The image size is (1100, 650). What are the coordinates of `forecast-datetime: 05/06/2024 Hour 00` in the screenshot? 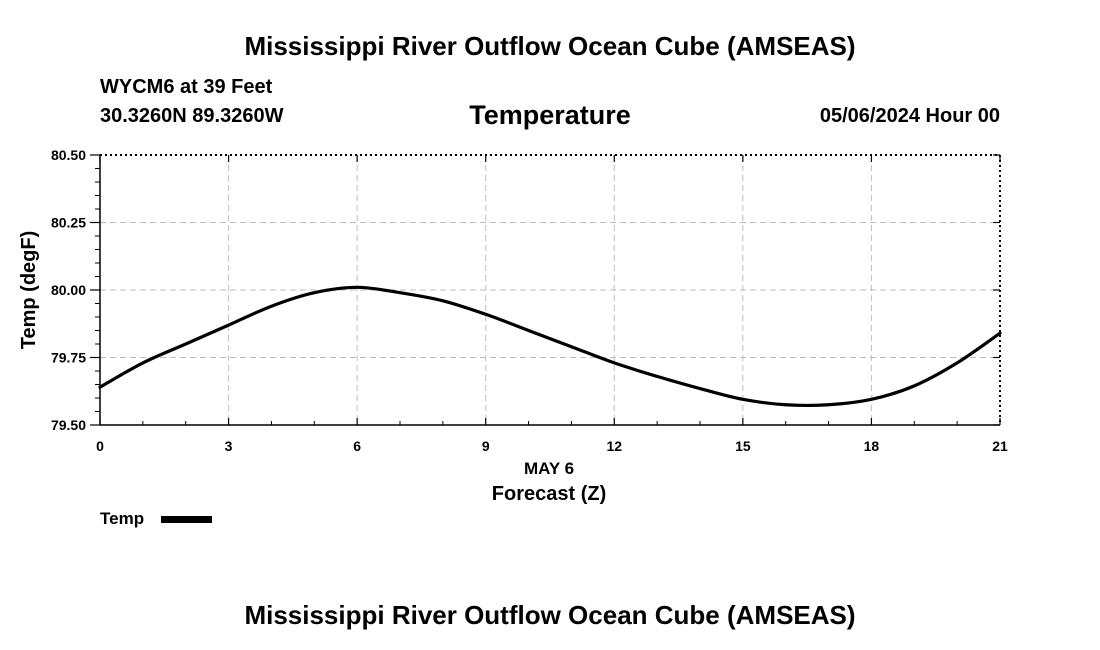 It's located at (909, 116).